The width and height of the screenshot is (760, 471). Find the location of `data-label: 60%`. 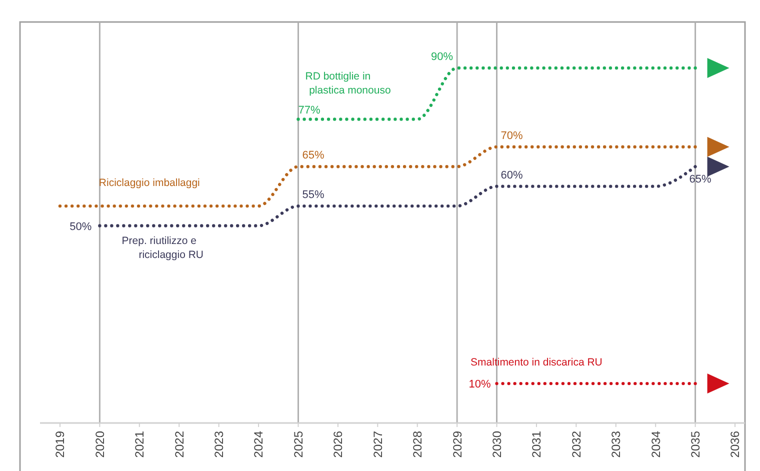

data-label: 60% is located at coordinates (511, 175).